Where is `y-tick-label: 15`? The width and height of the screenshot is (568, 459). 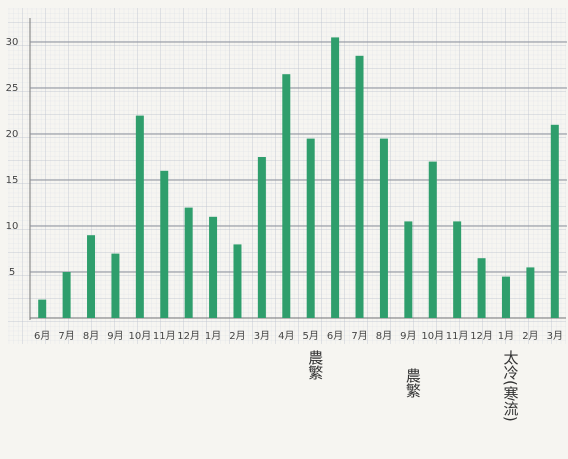
y-tick-label: 15 is located at coordinates (12, 180).